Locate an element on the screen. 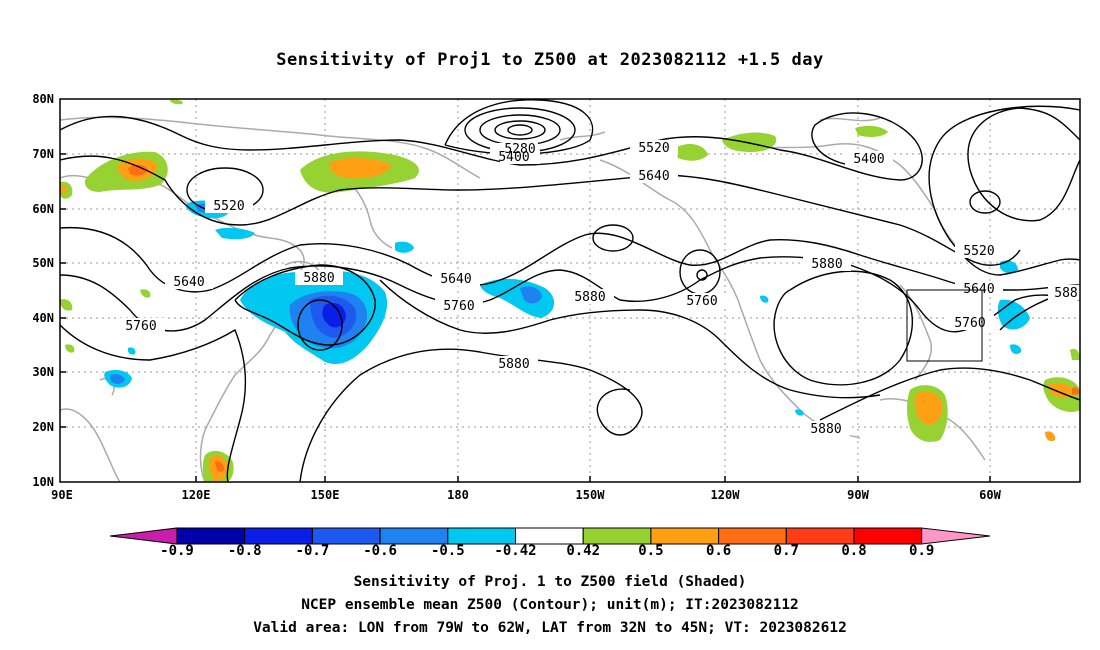 This screenshot has height=650, width=1100. lon-label: 150E is located at coordinates (325, 495).